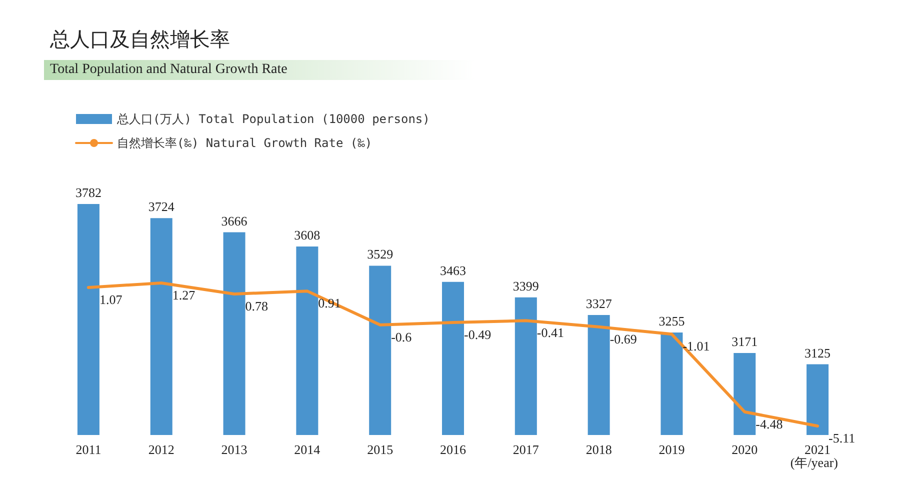  I want to click on data-label: -0.6, so click(401, 336).